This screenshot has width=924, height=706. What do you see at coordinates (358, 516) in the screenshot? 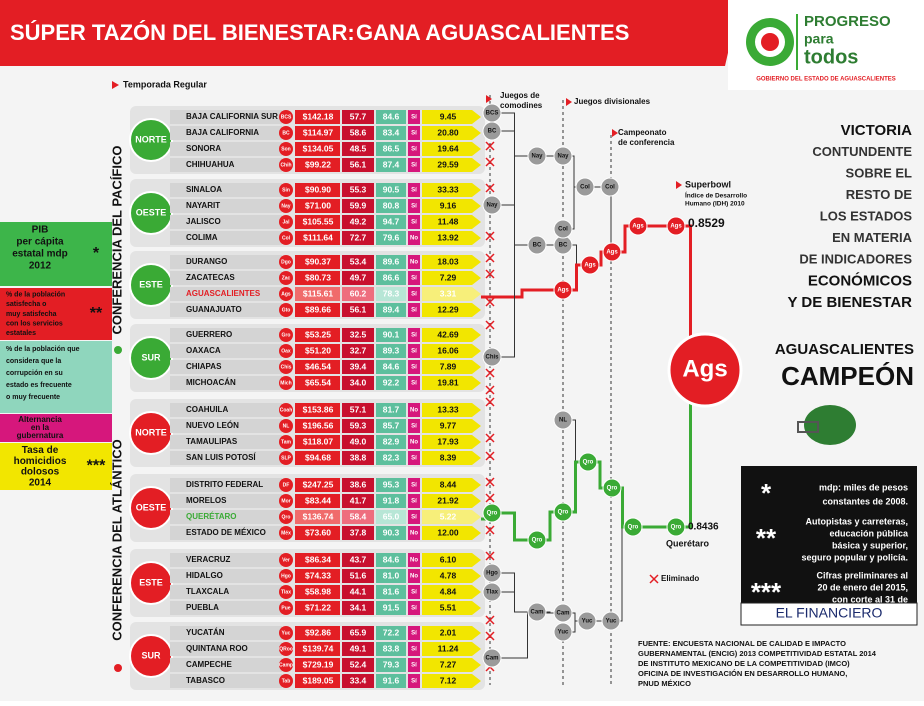
I see `satisfaction-value: 58.4` at bounding box center [358, 516].